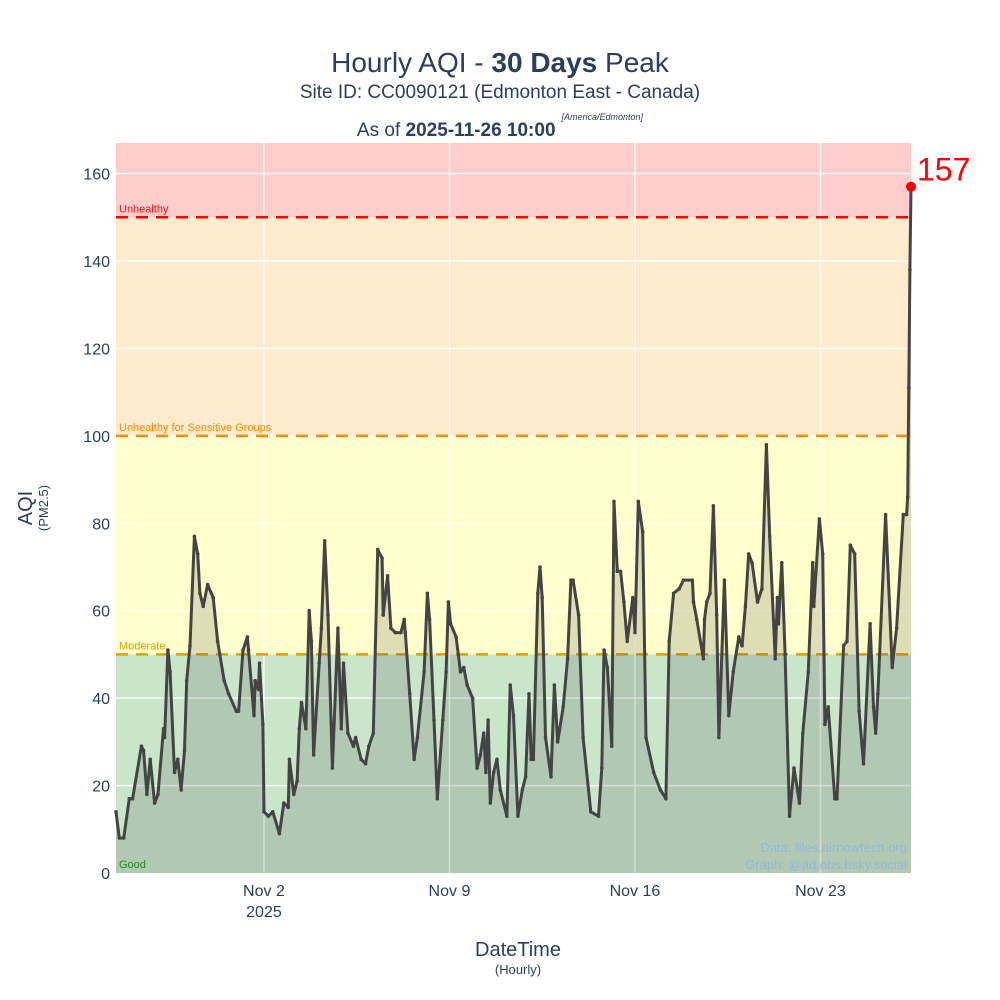 The image size is (1000, 1000). Describe the element at coordinates (43, 508) in the screenshot. I see `y-axis-subtitle: (PM2.5)` at that location.